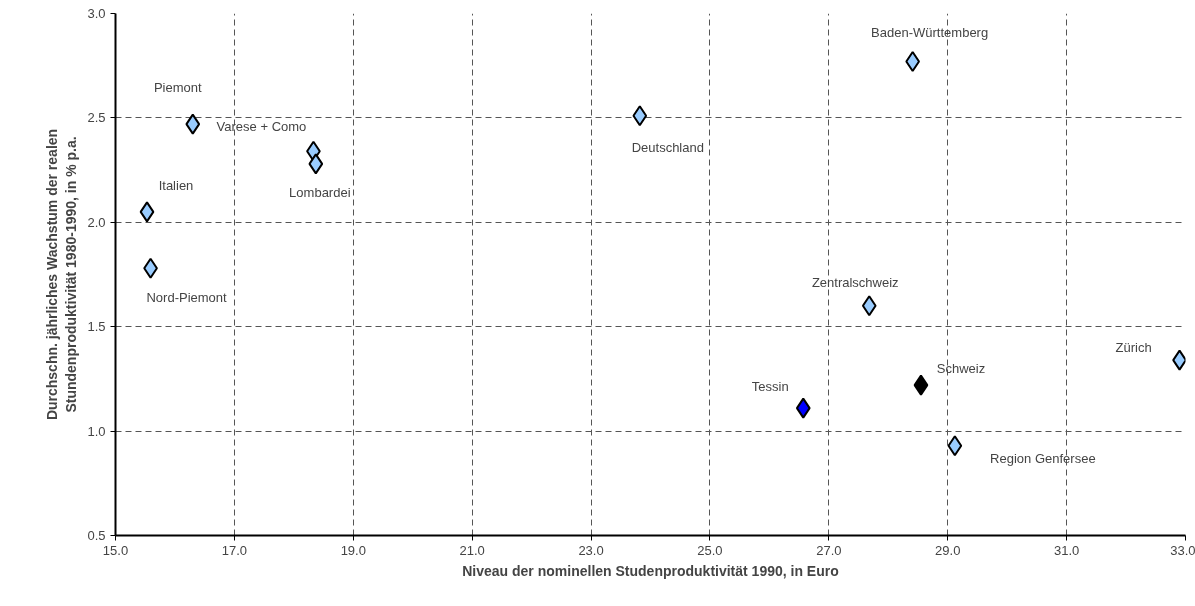  What do you see at coordinates (1066, 550) in the screenshot?
I see `x-tick-label: 31.0` at bounding box center [1066, 550].